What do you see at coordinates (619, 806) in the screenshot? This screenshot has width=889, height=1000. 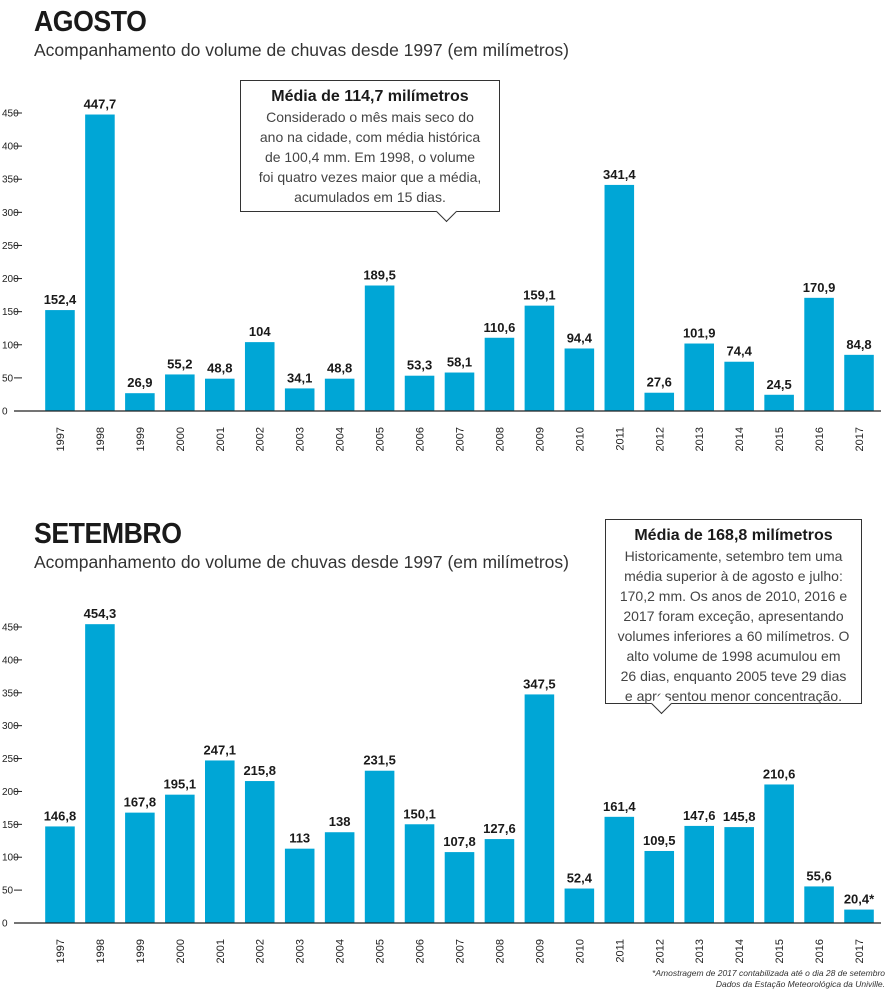 I see `bar-value-label: 161,4` at bounding box center [619, 806].